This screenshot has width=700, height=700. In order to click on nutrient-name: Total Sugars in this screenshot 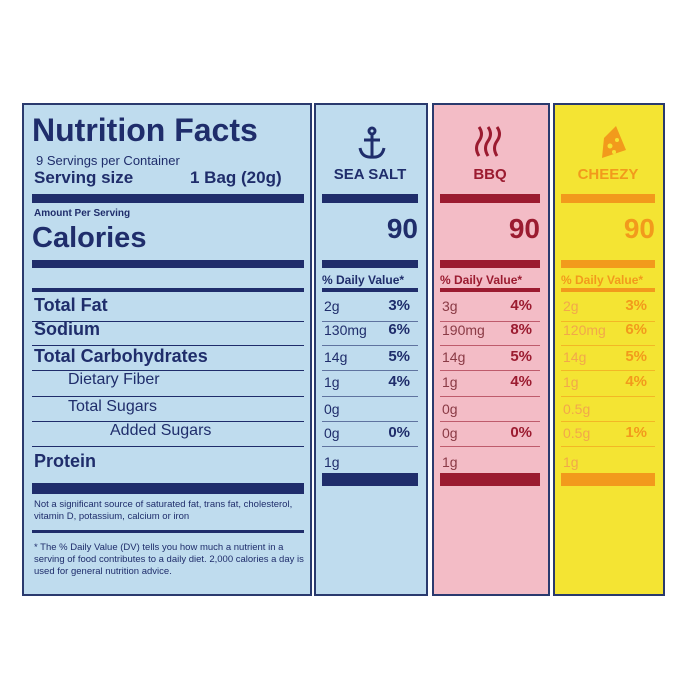, I will do `click(112, 406)`.